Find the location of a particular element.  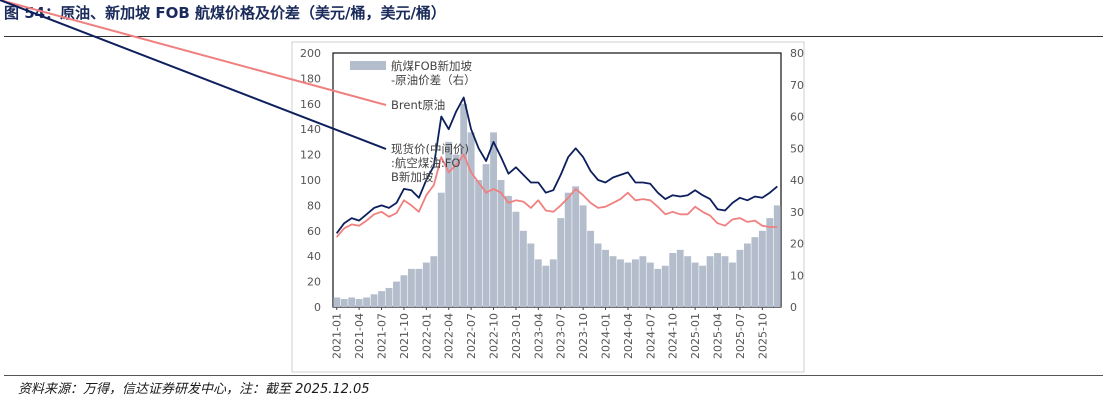

series-lines is located at coordinates (556, 167).